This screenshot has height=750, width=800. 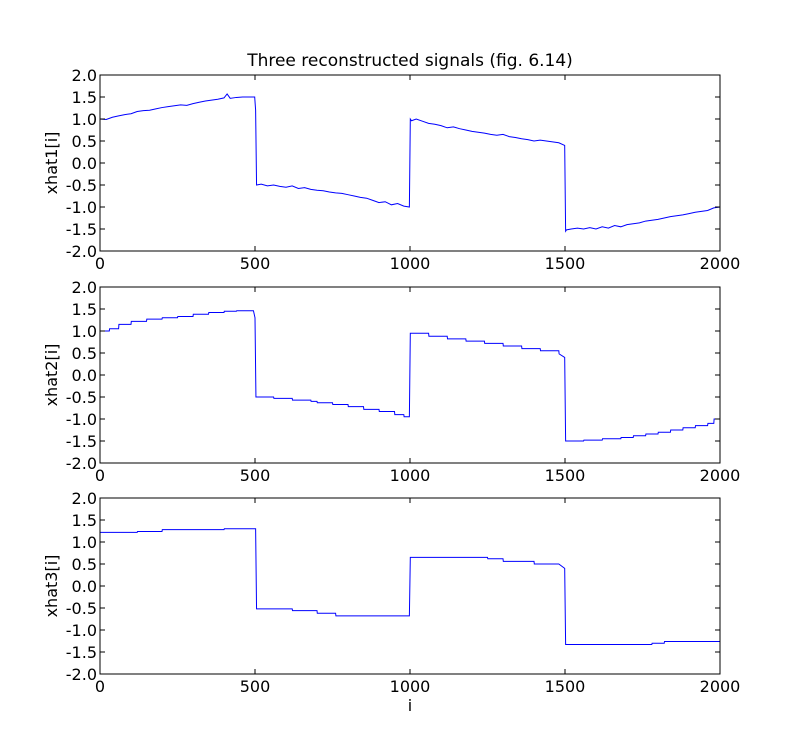 What do you see at coordinates (410, 705) in the screenshot?
I see `x-axis-label: i` at bounding box center [410, 705].